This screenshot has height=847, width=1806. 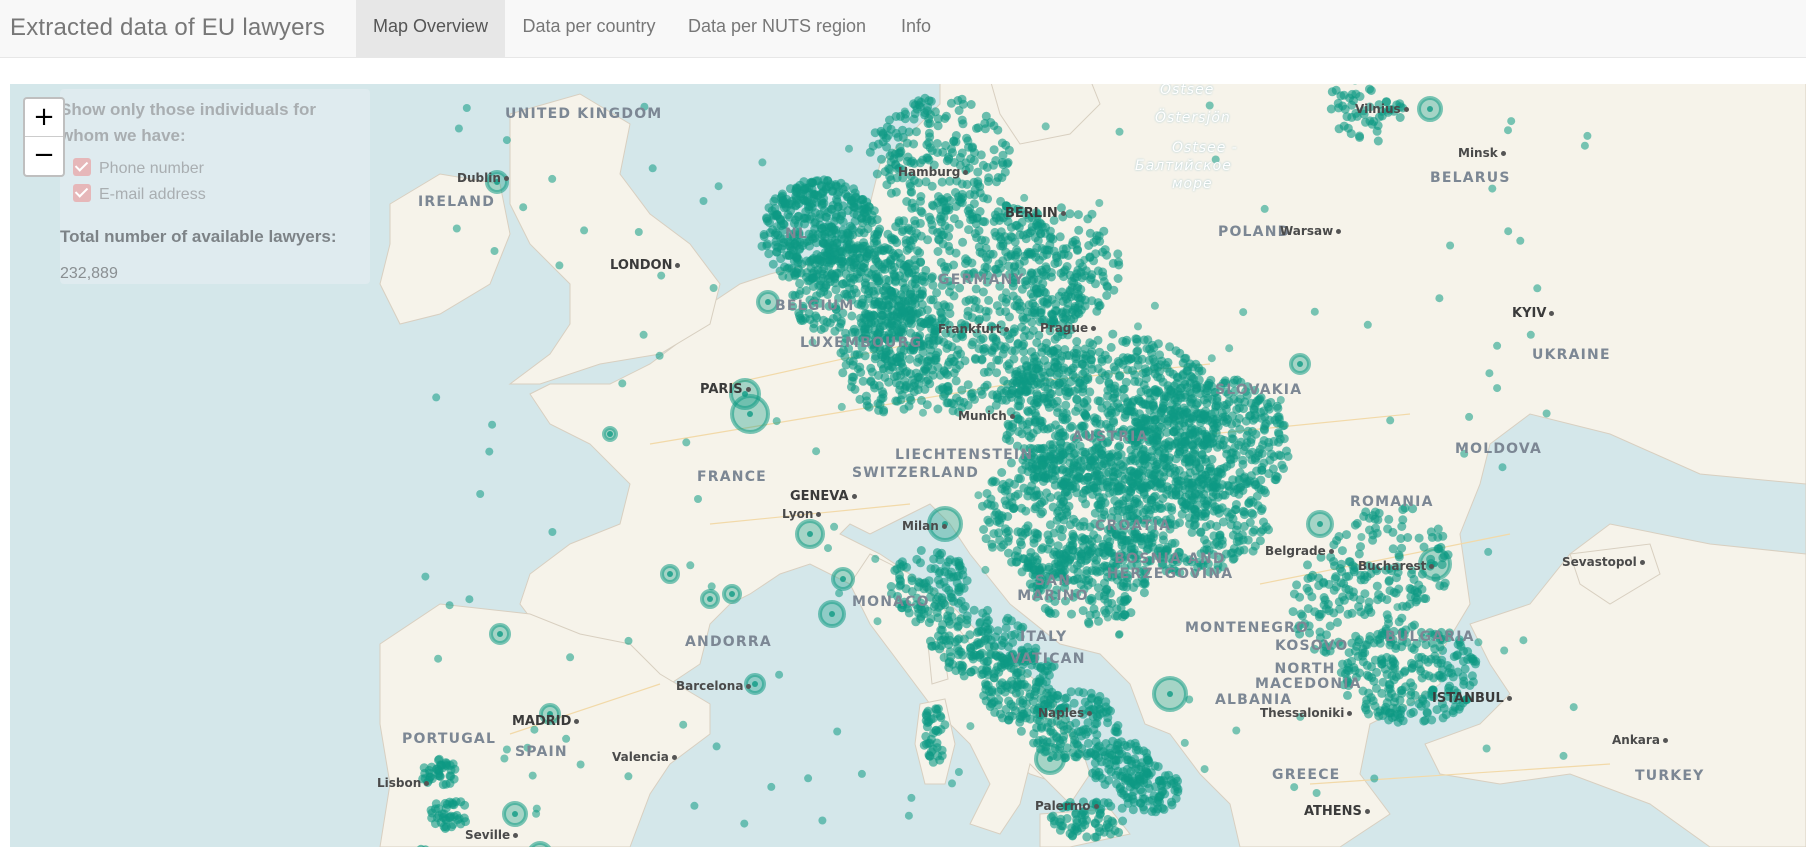 What do you see at coordinates (198, 236) in the screenshot?
I see `total-label: Total number of available lawyers:` at bounding box center [198, 236].